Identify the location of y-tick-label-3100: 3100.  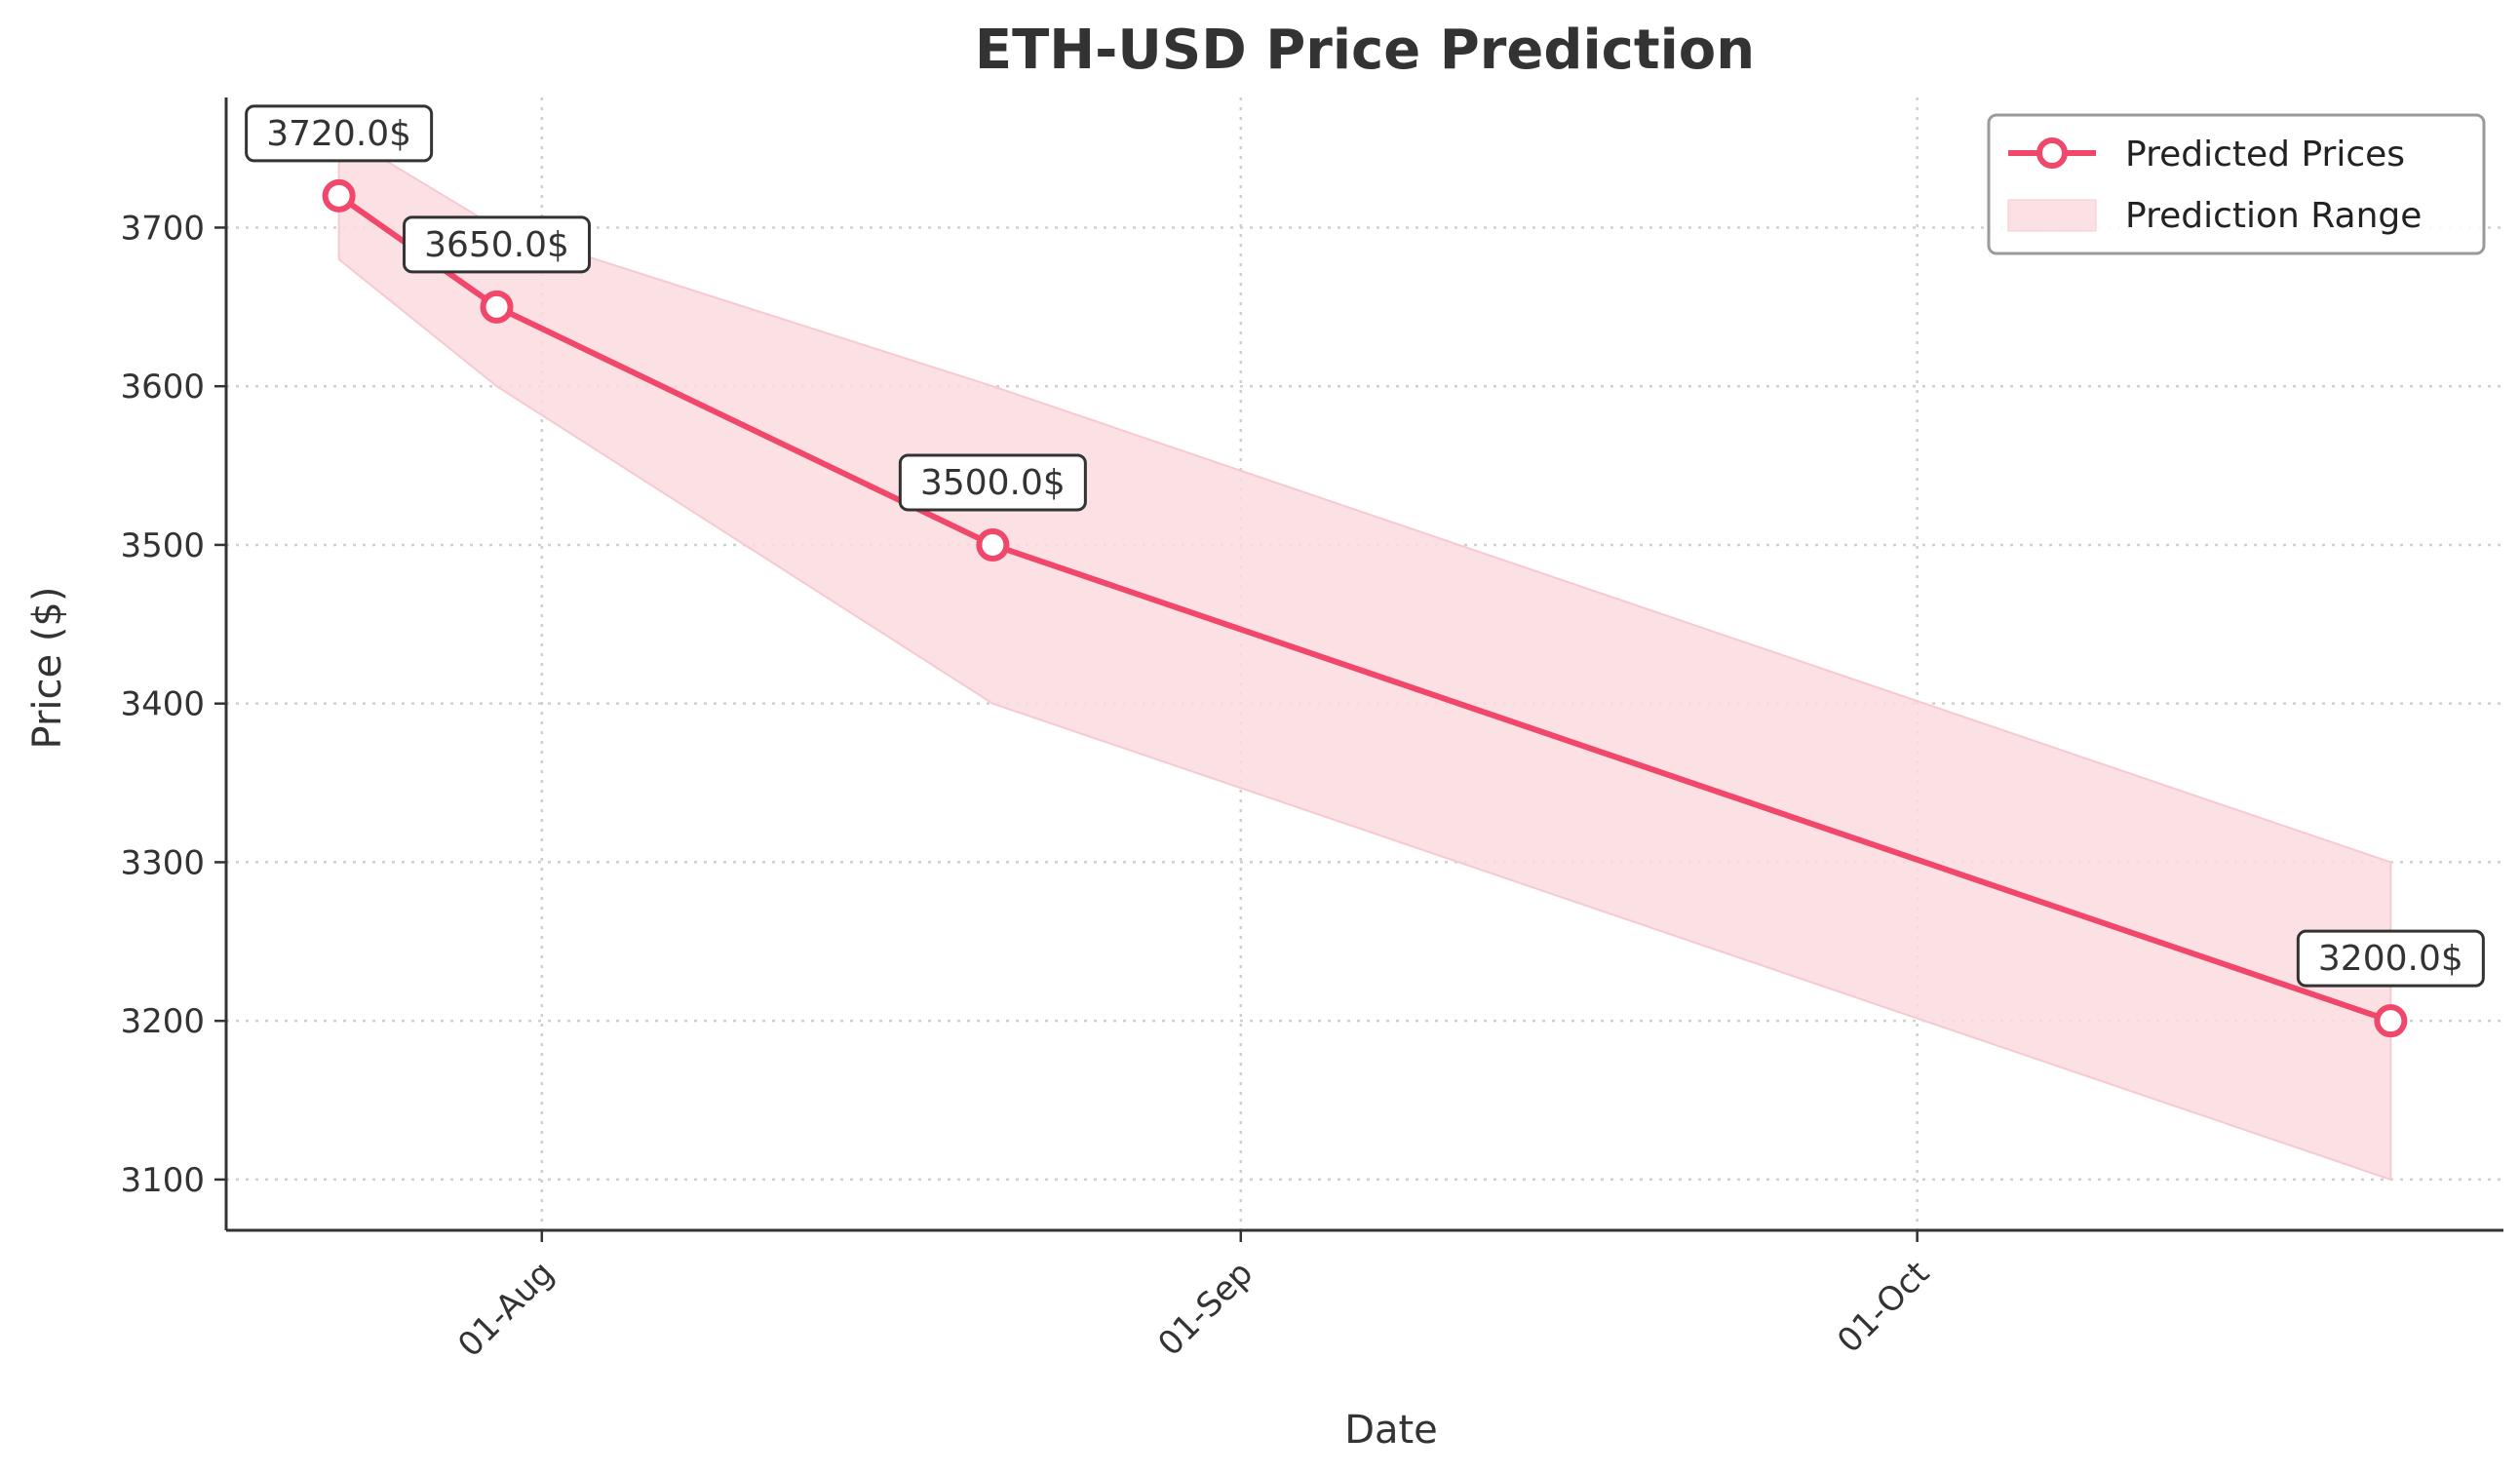
(162, 1180).